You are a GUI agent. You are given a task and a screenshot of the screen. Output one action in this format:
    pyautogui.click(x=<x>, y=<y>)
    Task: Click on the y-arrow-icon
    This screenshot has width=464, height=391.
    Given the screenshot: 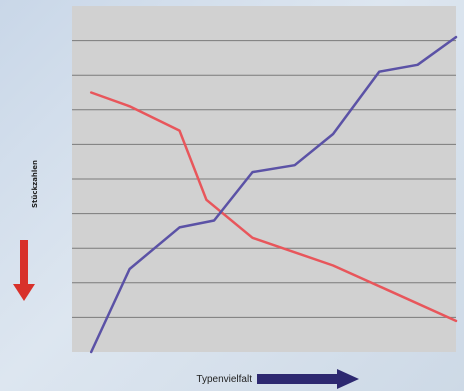 What is the action you would take?
    pyautogui.click(x=24, y=270)
    